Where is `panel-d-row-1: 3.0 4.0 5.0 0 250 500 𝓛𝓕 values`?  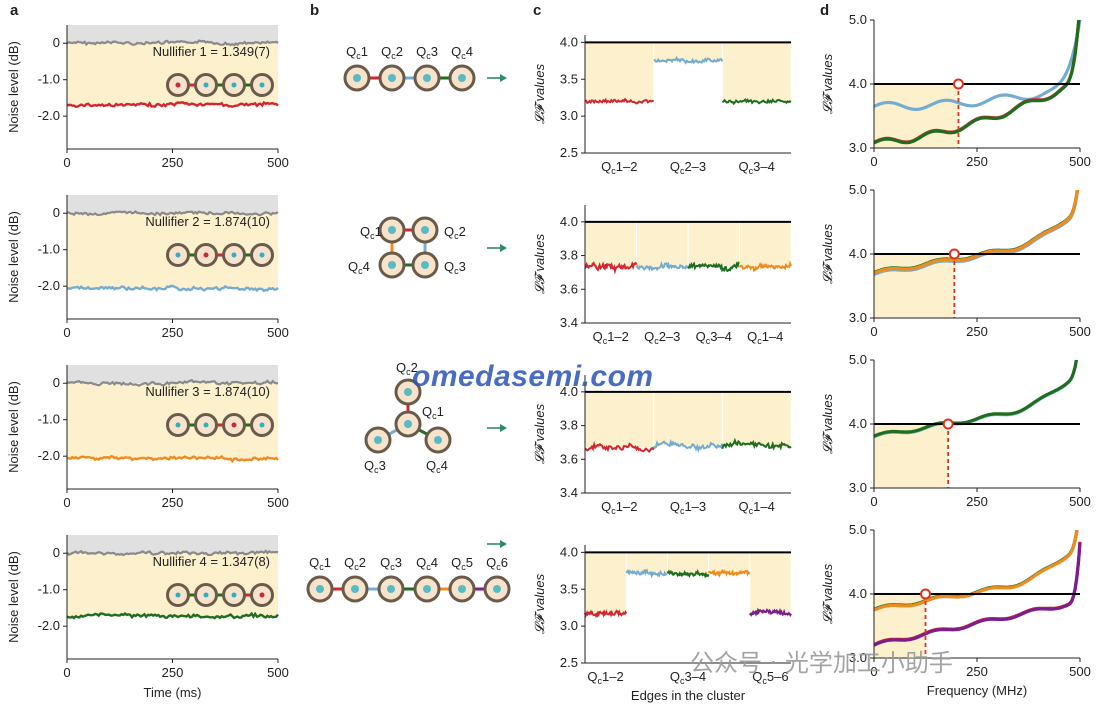 panel-d-row-1: 3.0 4.0 5.0 0 250 500 𝓛𝓕 values is located at coordinates (955, 90).